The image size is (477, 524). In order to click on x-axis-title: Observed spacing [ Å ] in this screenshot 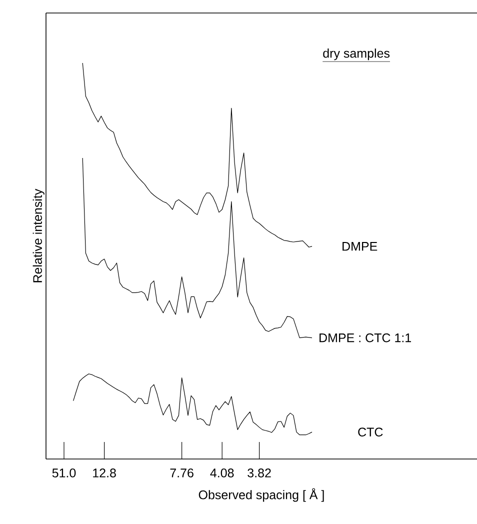, I will do `click(261, 495)`.